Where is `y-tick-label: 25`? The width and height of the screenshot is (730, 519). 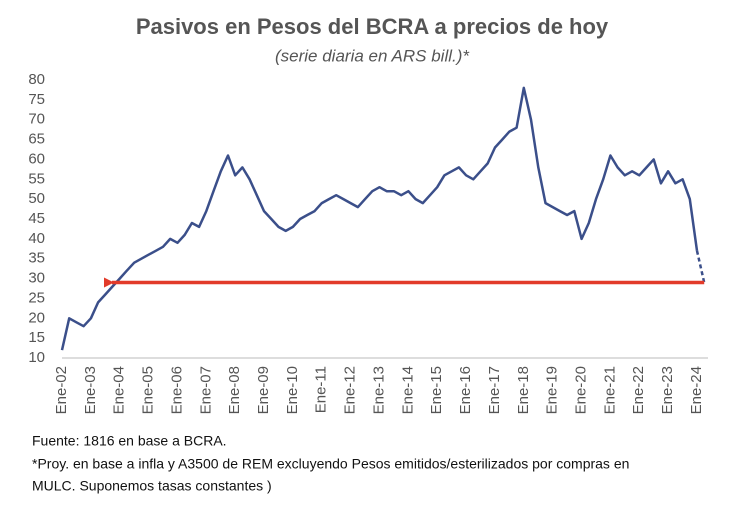 y-tick-label: 25 is located at coordinates (36, 297).